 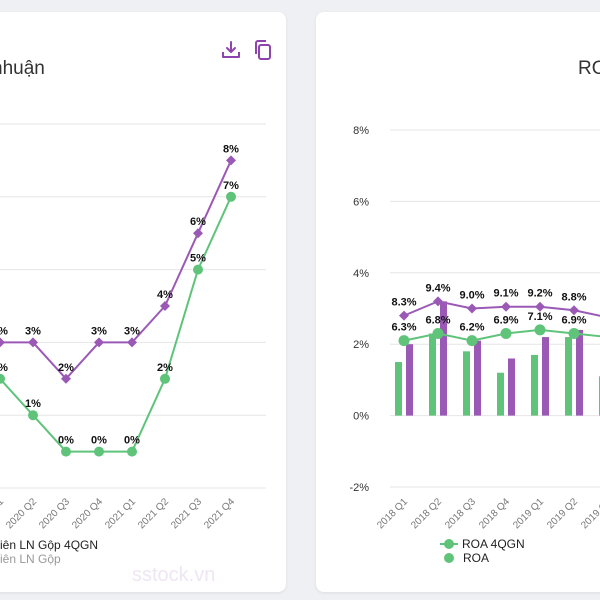 I want to click on data-label: 9.0%, so click(x=471, y=296).